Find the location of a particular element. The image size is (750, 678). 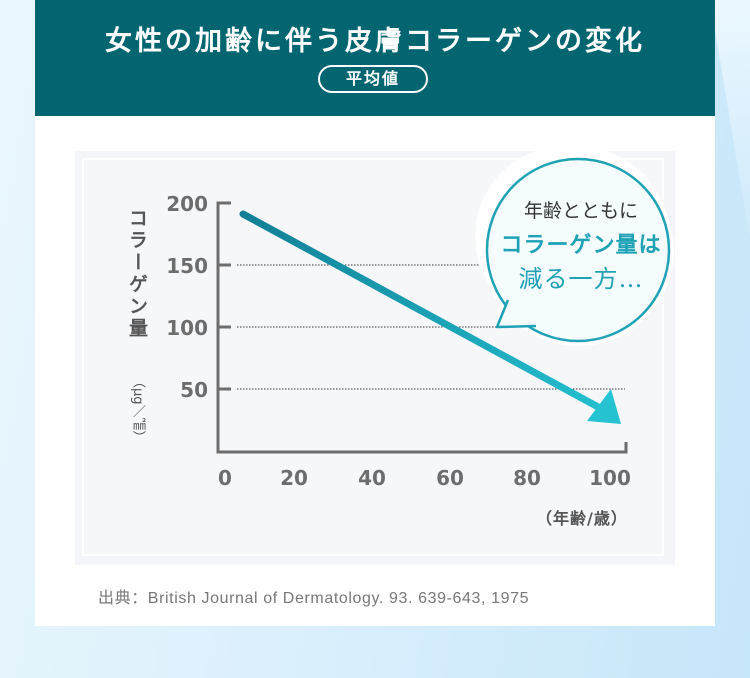

x-tick-80: 80 is located at coordinates (527, 478).